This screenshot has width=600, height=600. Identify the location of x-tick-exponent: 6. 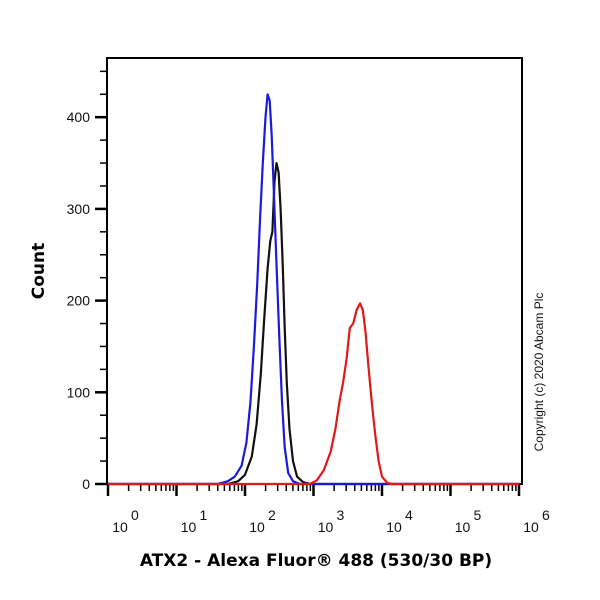
(546, 515).